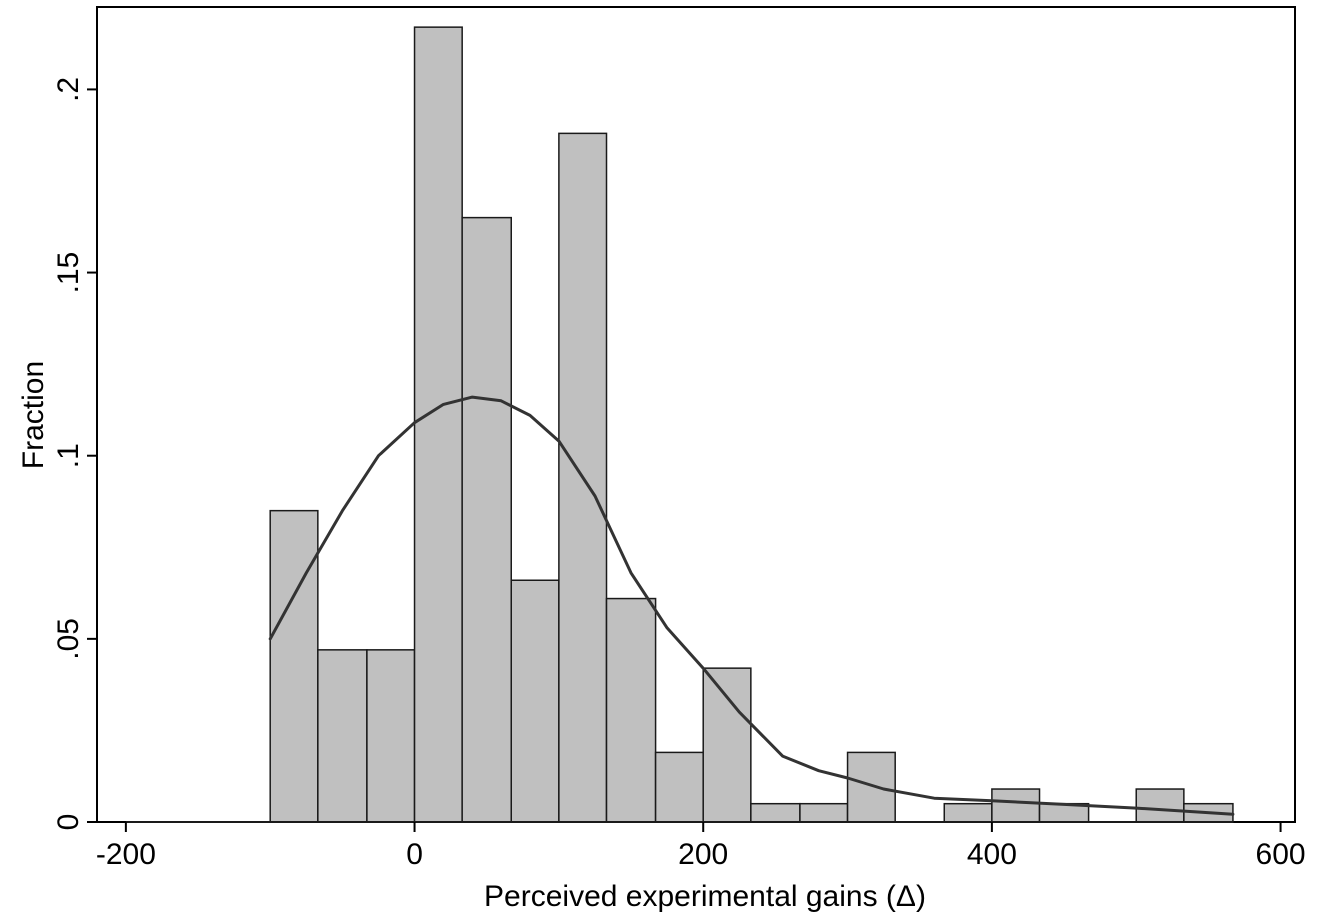  Describe the element at coordinates (68, 89) in the screenshot. I see `y-tick-label-4: .2` at that location.